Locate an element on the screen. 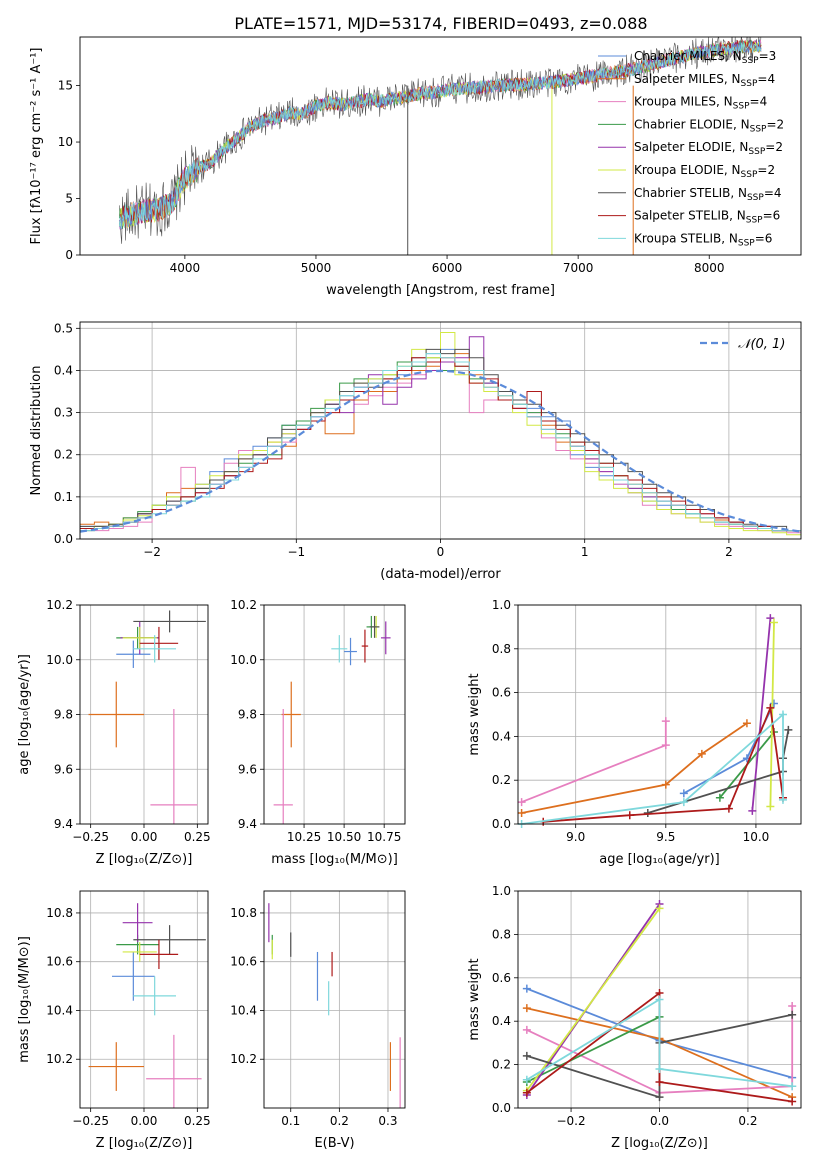 Image resolution: width=819 pixels, height=1170 pixels. normal-curve is located at coordinates (440, 451).